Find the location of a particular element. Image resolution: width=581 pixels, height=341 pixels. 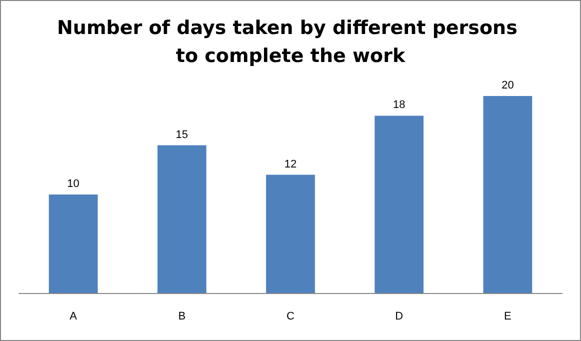

data-label: 15 is located at coordinates (182, 134).